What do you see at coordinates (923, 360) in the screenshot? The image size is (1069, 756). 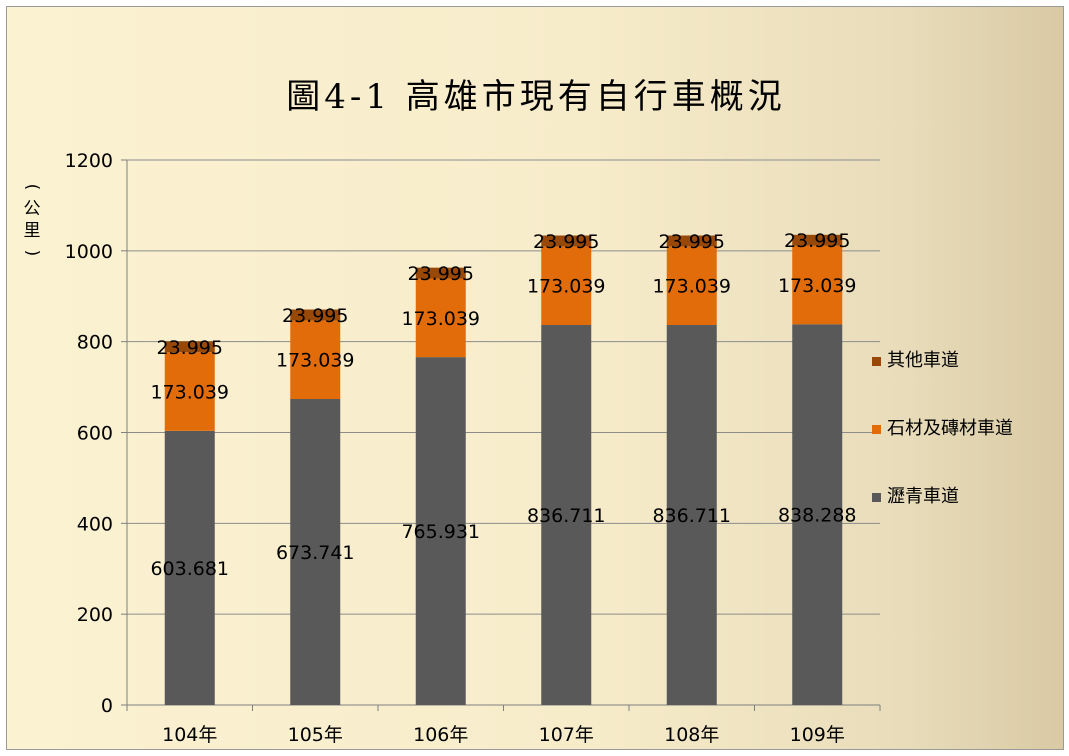 I see `legend-label: 其他車道` at bounding box center [923, 360].